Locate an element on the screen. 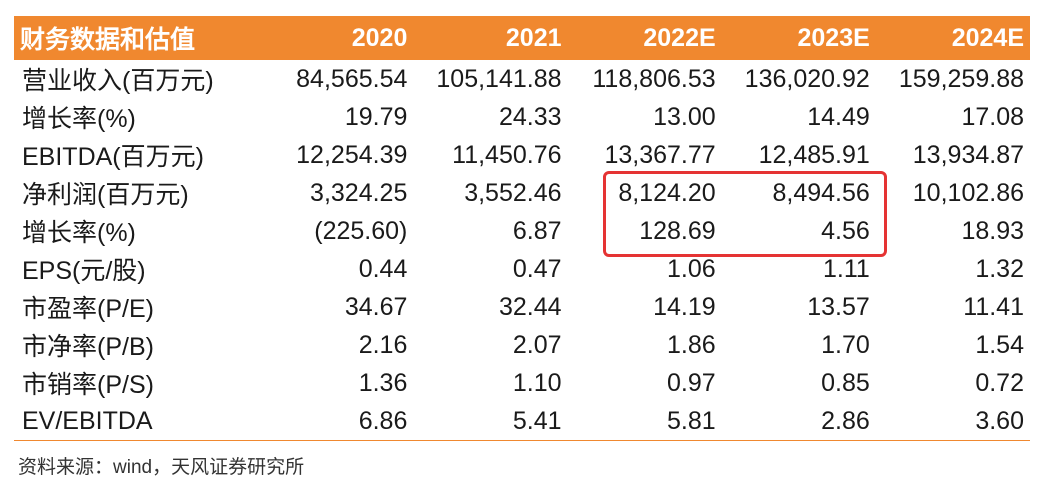 This screenshot has height=490, width=1058. table-cell: 118,806.53 is located at coordinates (654, 78).